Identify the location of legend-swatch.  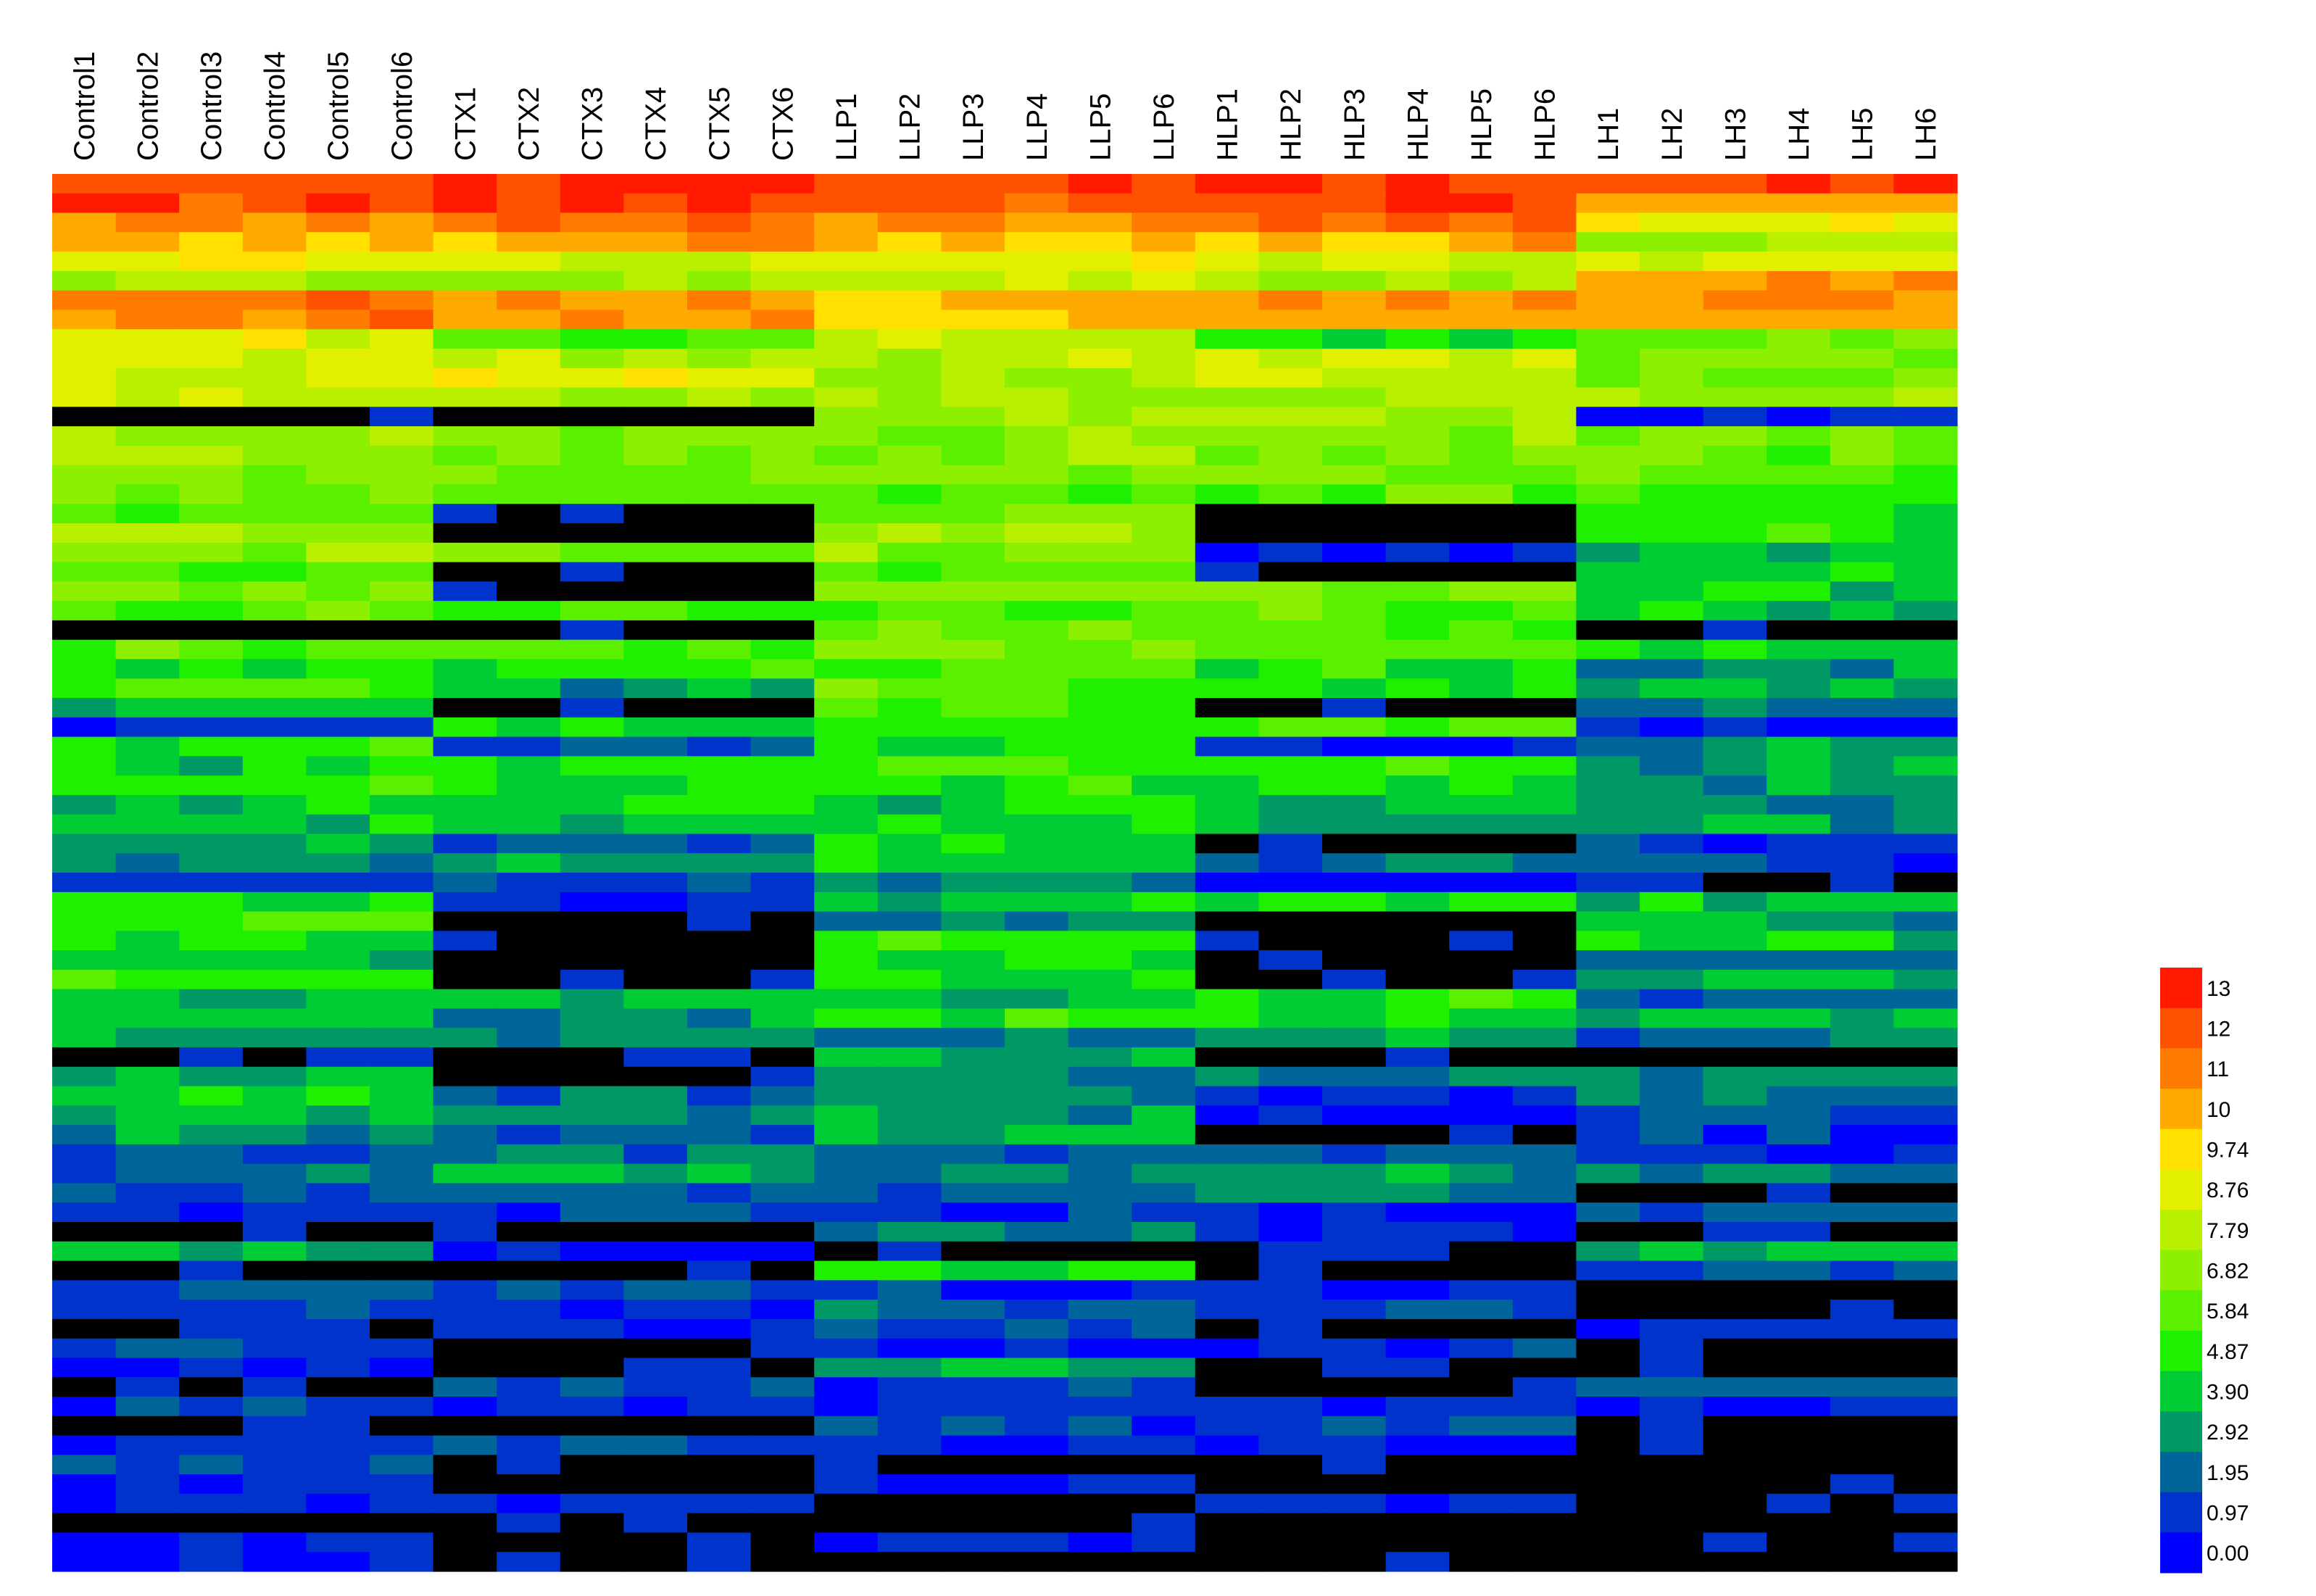
(2181, 1553).